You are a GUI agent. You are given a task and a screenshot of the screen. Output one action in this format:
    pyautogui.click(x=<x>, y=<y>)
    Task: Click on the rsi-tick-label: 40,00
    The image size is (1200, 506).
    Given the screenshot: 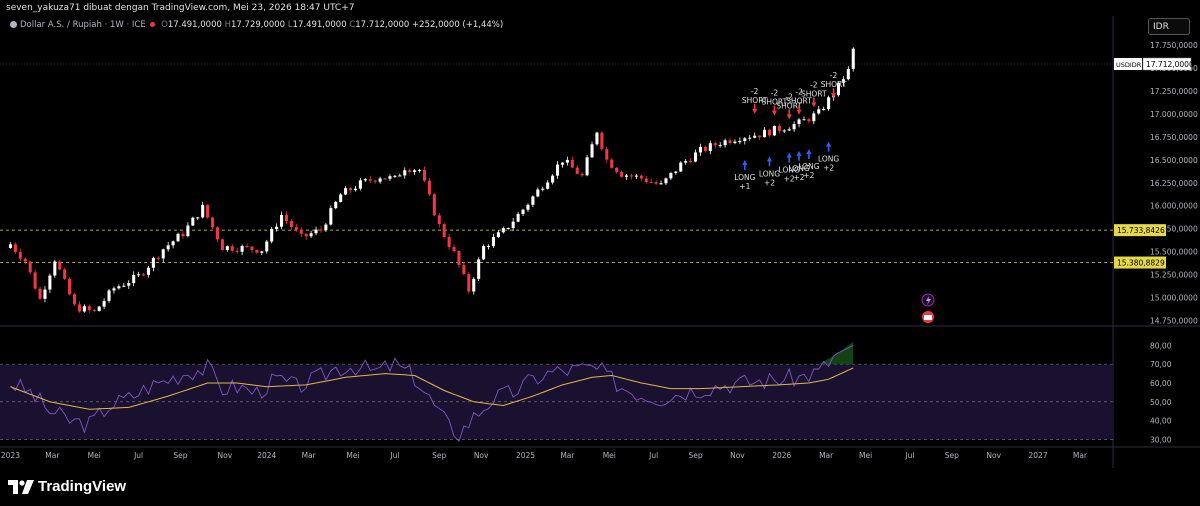 What is the action you would take?
    pyautogui.click(x=1161, y=421)
    